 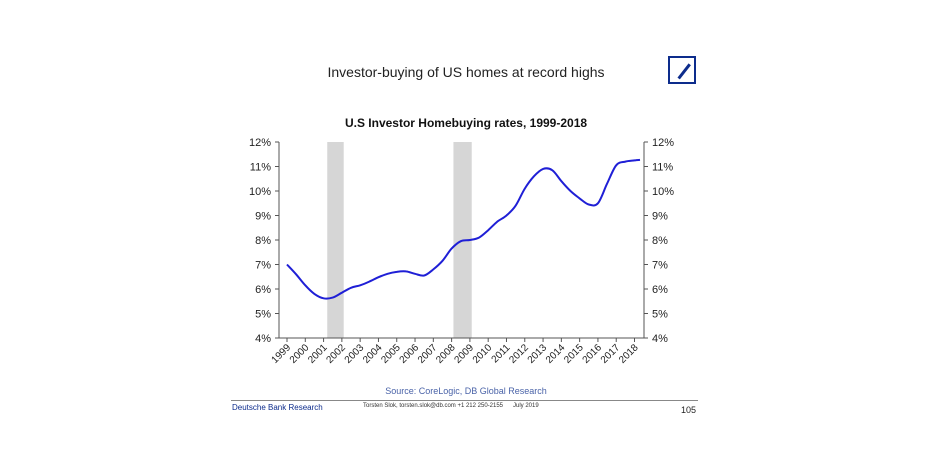 What do you see at coordinates (410, 354) in the screenshot?
I see `x-tick-label: 2006` at bounding box center [410, 354].